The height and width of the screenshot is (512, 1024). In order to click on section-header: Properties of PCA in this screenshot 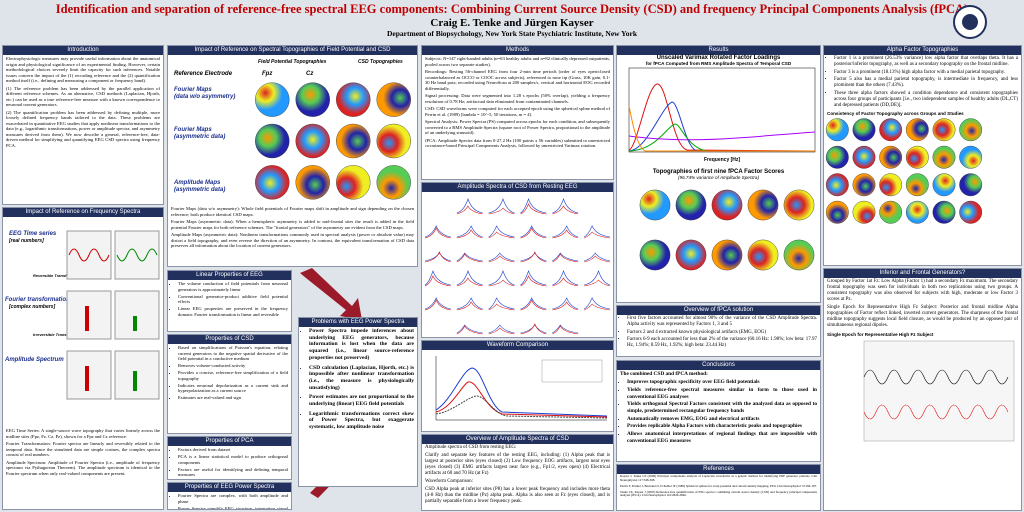, I will do `click(229, 441)`.